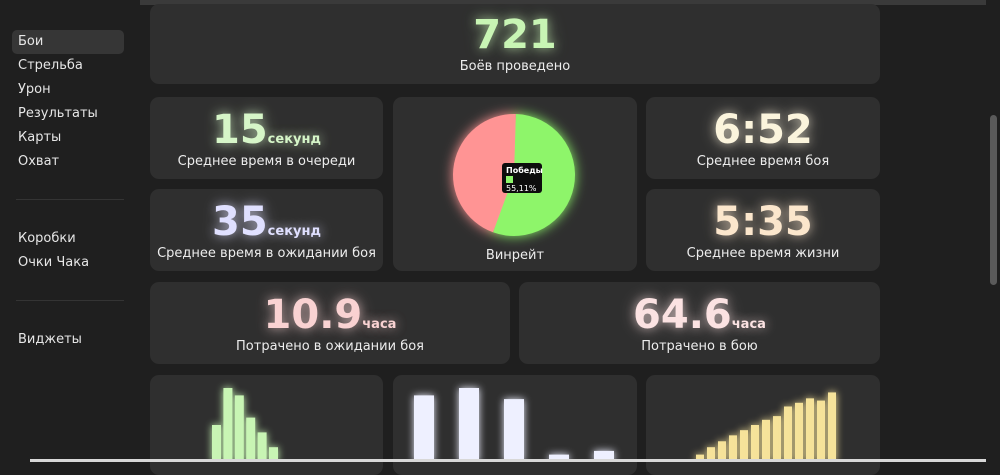 The image size is (1000, 475). I want to click on nav-item-maps: Карты, so click(40, 137).